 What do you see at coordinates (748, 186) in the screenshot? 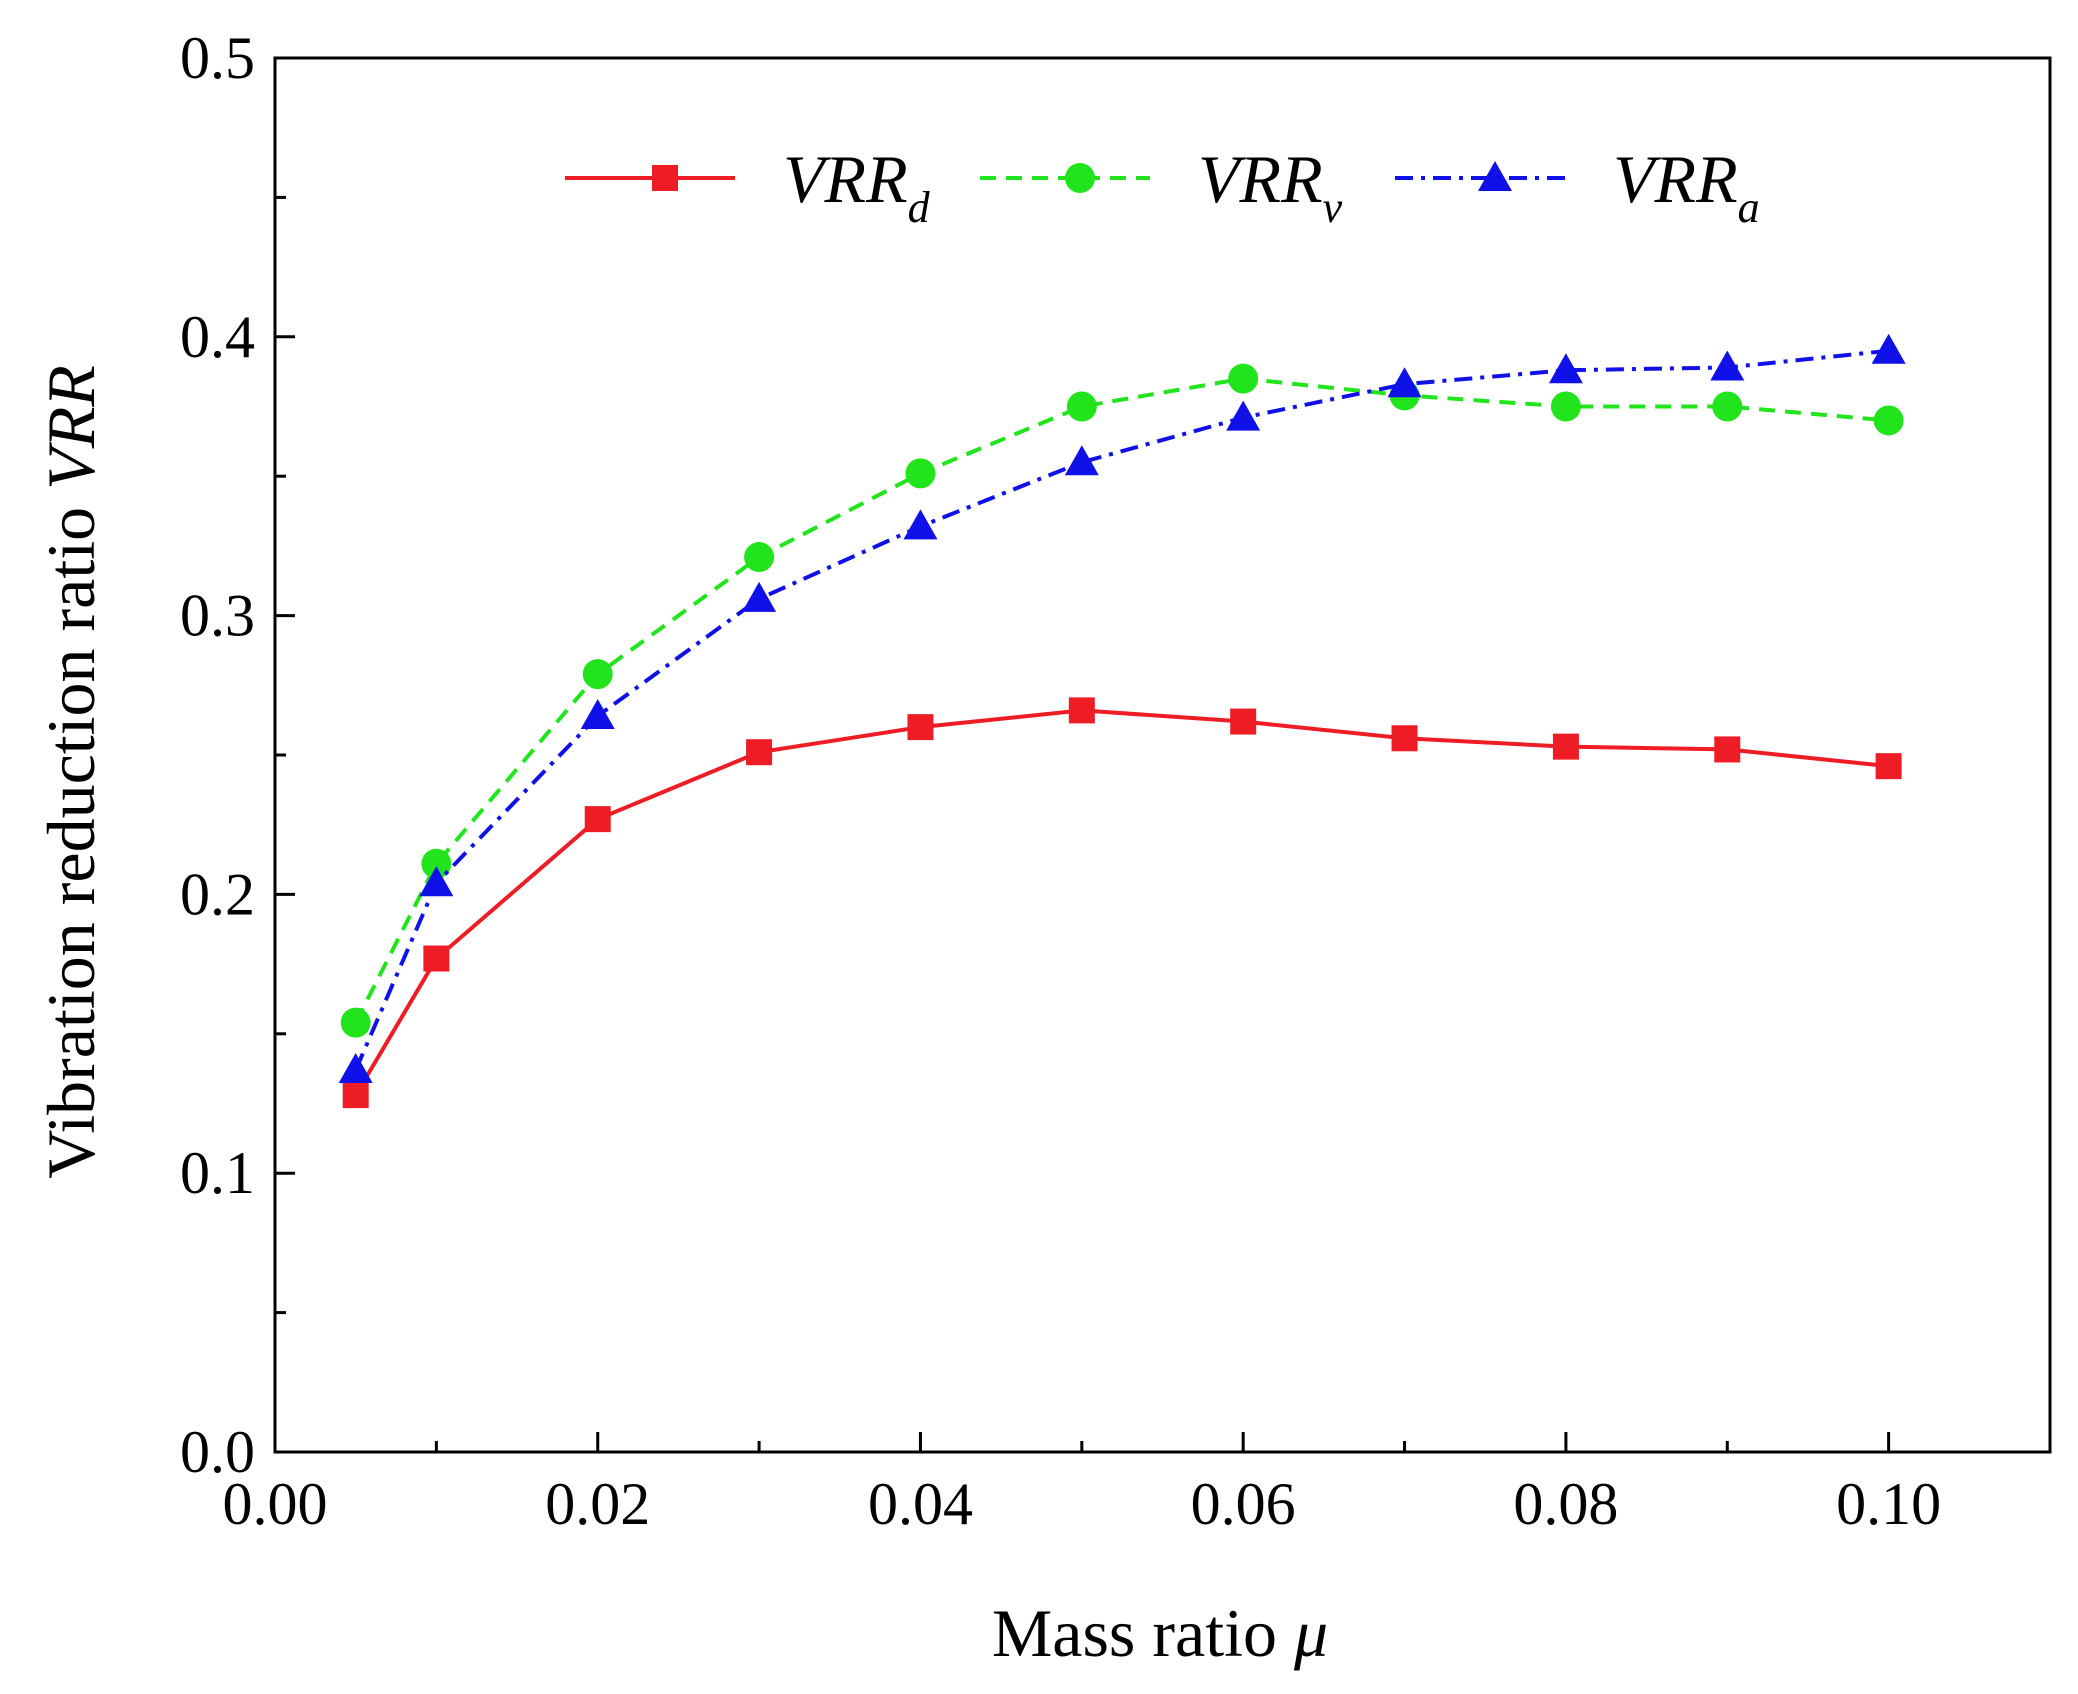
I see `legend-item-d: VRRd` at bounding box center [748, 186].